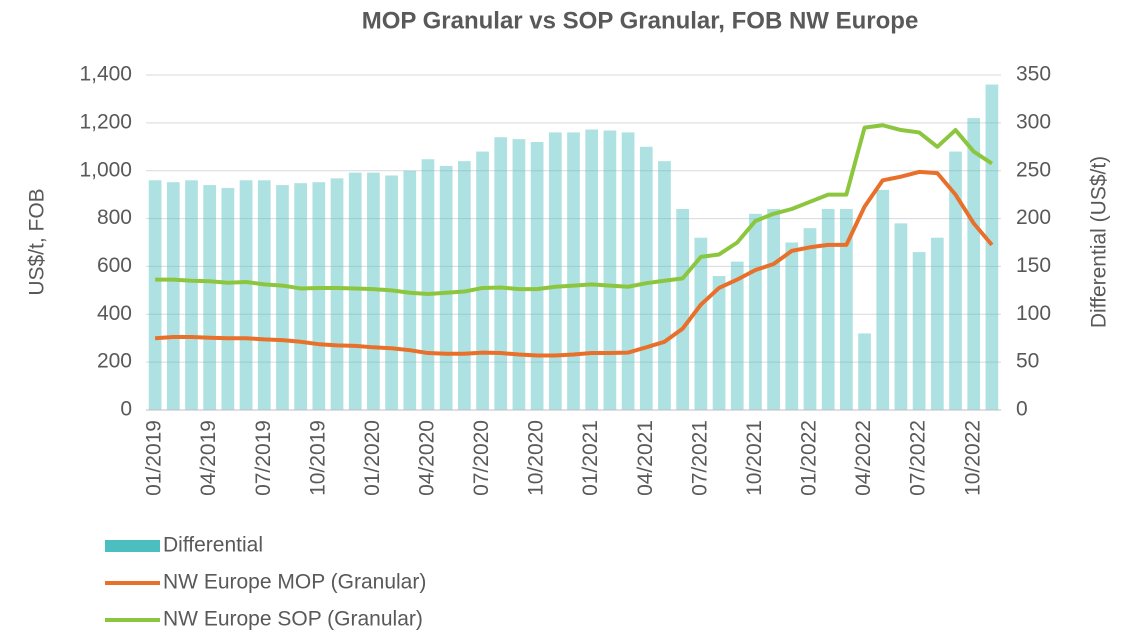 The height and width of the screenshot is (643, 1132). I want to click on x-tick-label: 04/2021, so click(645, 458).